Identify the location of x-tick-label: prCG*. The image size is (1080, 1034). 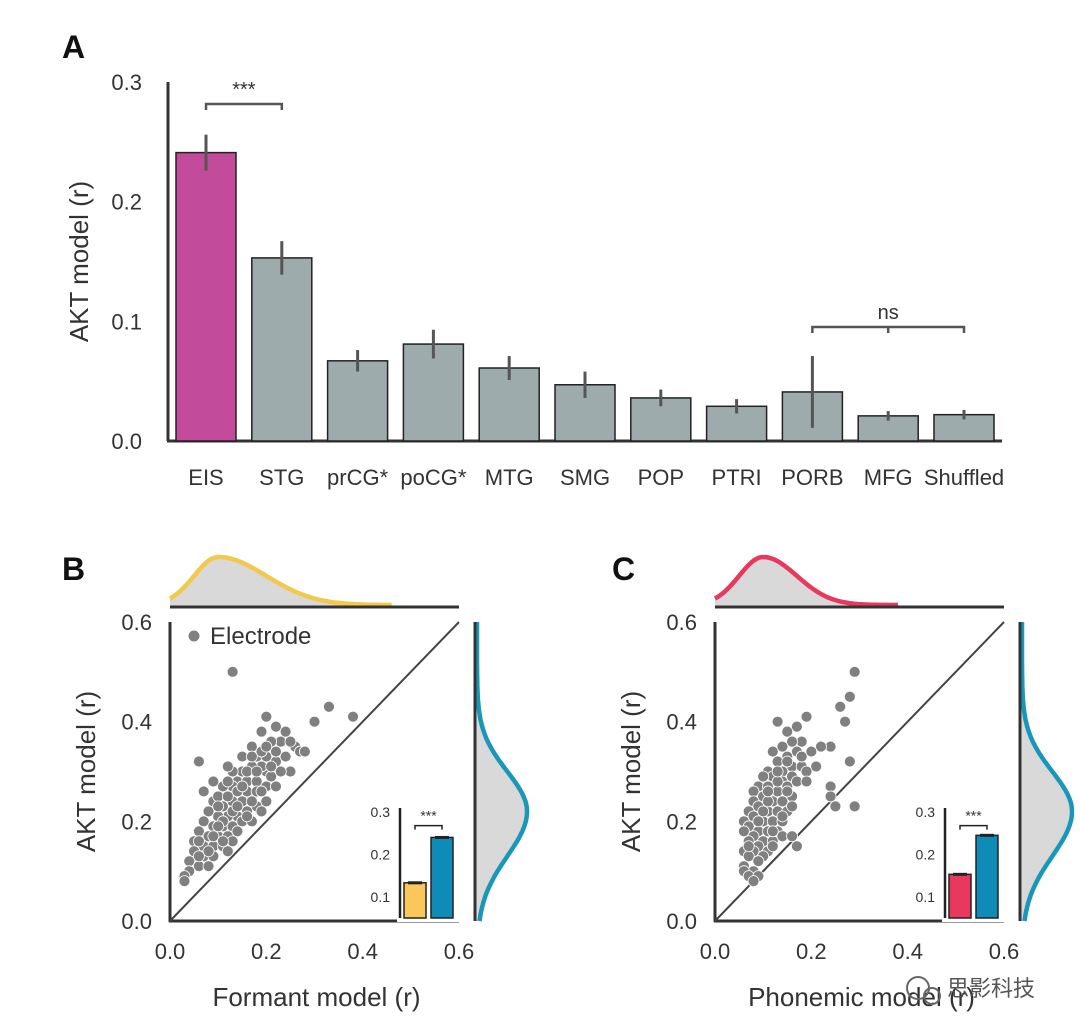
(358, 477).